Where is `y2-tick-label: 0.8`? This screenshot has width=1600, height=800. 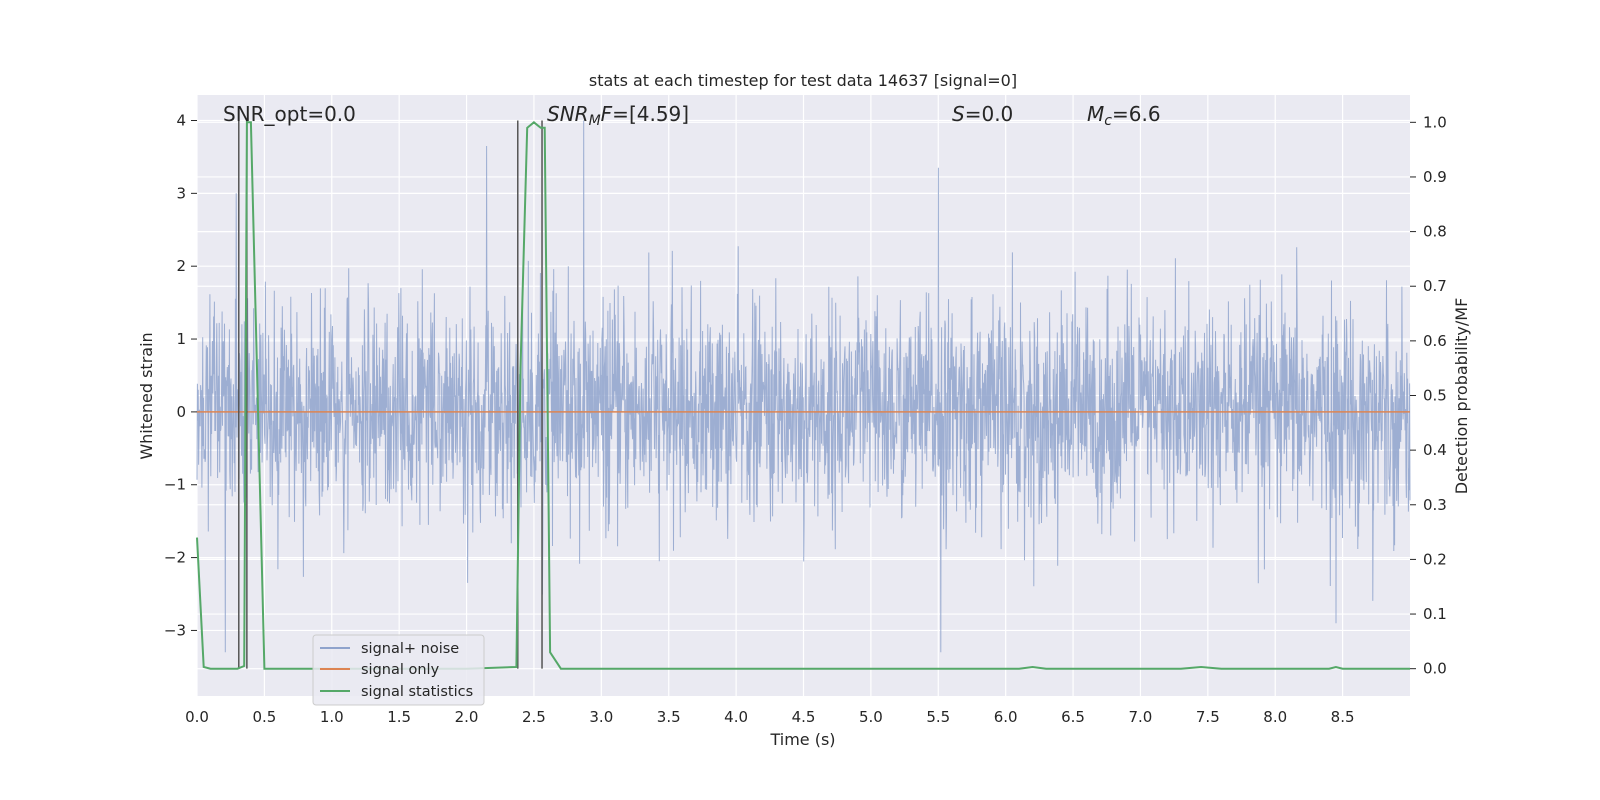 y2-tick-label: 0.8 is located at coordinates (1435, 232).